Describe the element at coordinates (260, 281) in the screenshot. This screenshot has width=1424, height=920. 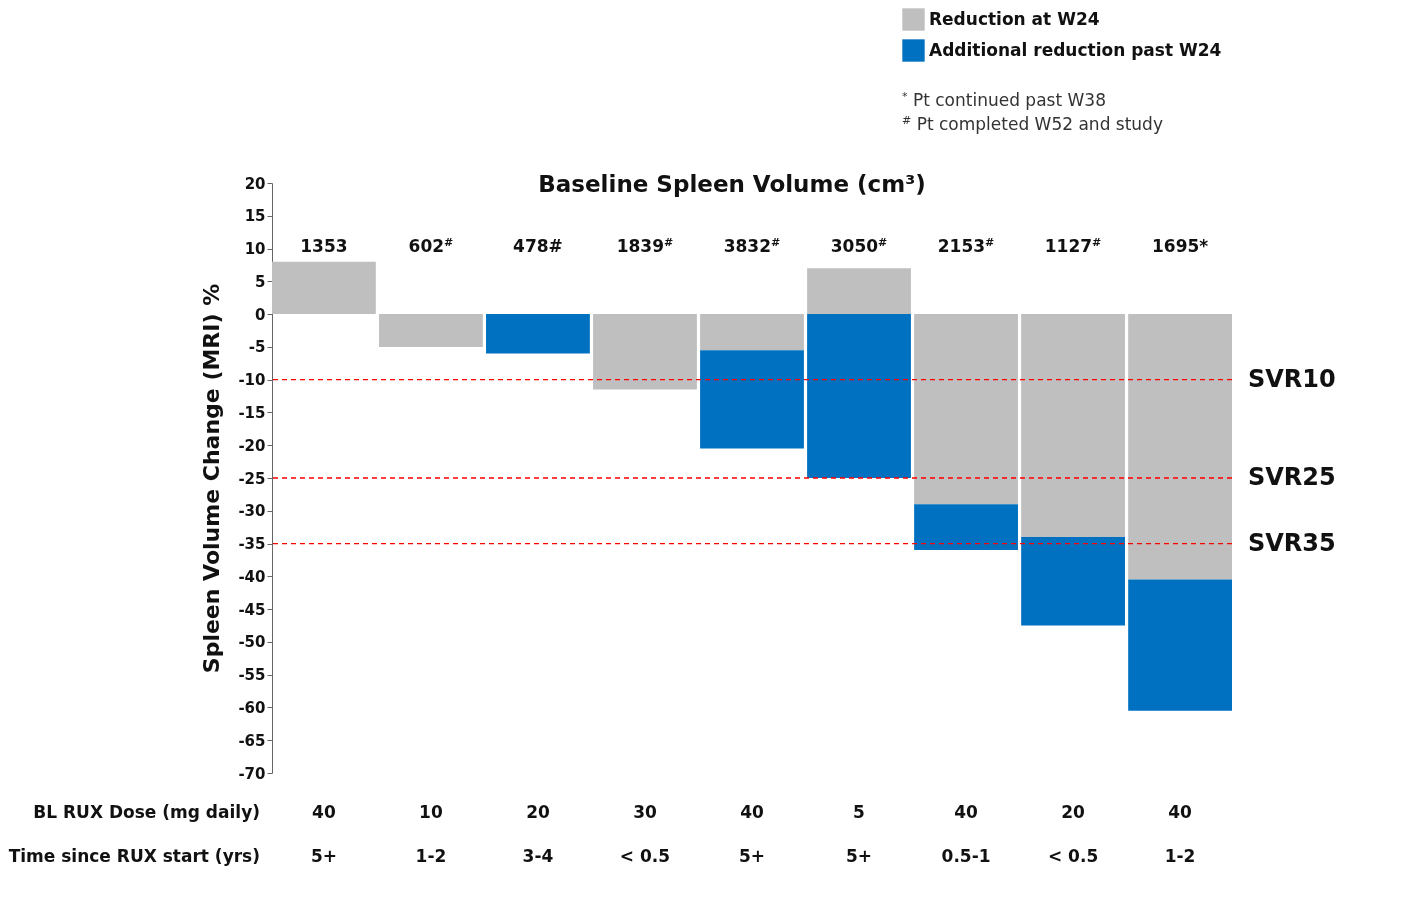
I see `y-tick-label: 5` at that location.